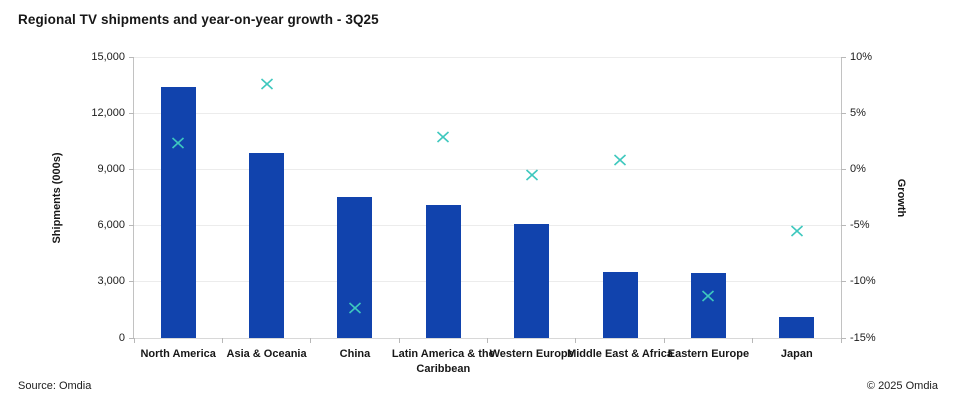 This screenshot has width=955, height=402. Describe the element at coordinates (55, 386) in the screenshot. I see `source-note: Source: Omdia` at that location.